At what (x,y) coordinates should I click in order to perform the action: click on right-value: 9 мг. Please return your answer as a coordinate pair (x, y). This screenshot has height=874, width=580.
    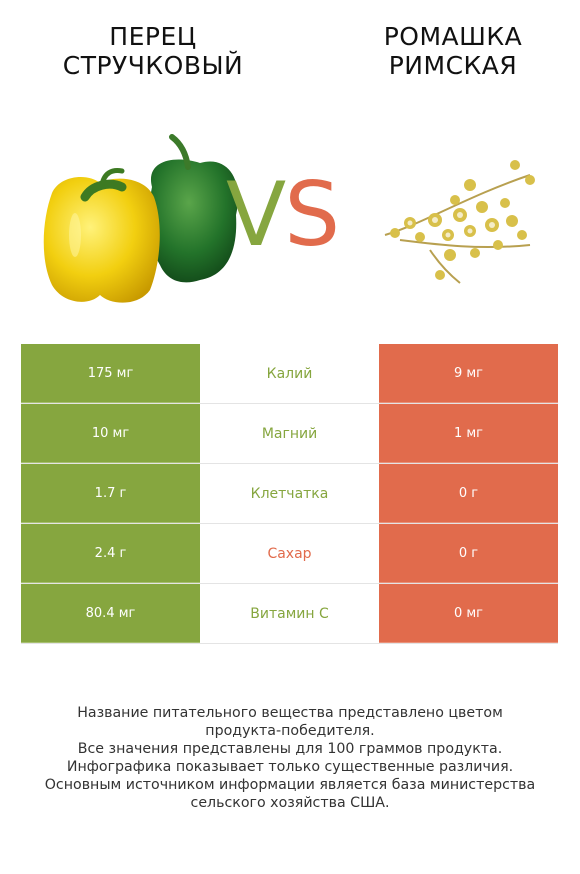
    Looking at the image, I should click on (468, 373).